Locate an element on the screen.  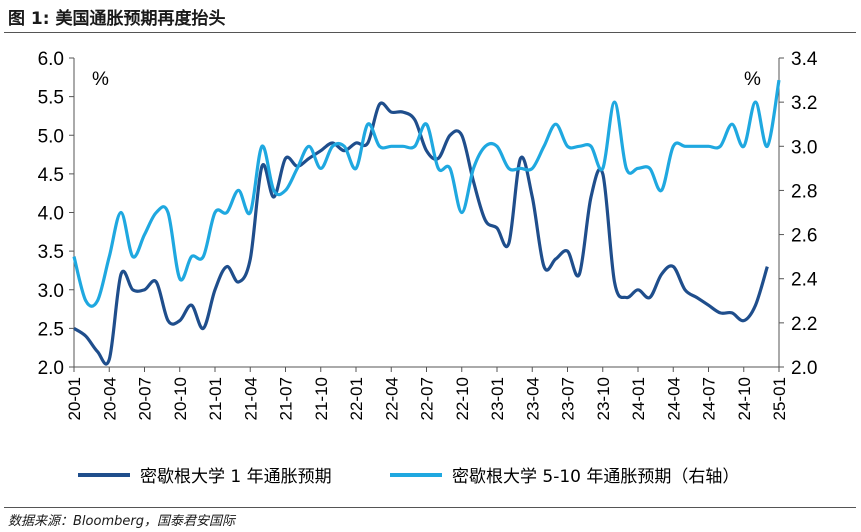
left-tick-label: 6.0 is located at coordinates (51, 59).